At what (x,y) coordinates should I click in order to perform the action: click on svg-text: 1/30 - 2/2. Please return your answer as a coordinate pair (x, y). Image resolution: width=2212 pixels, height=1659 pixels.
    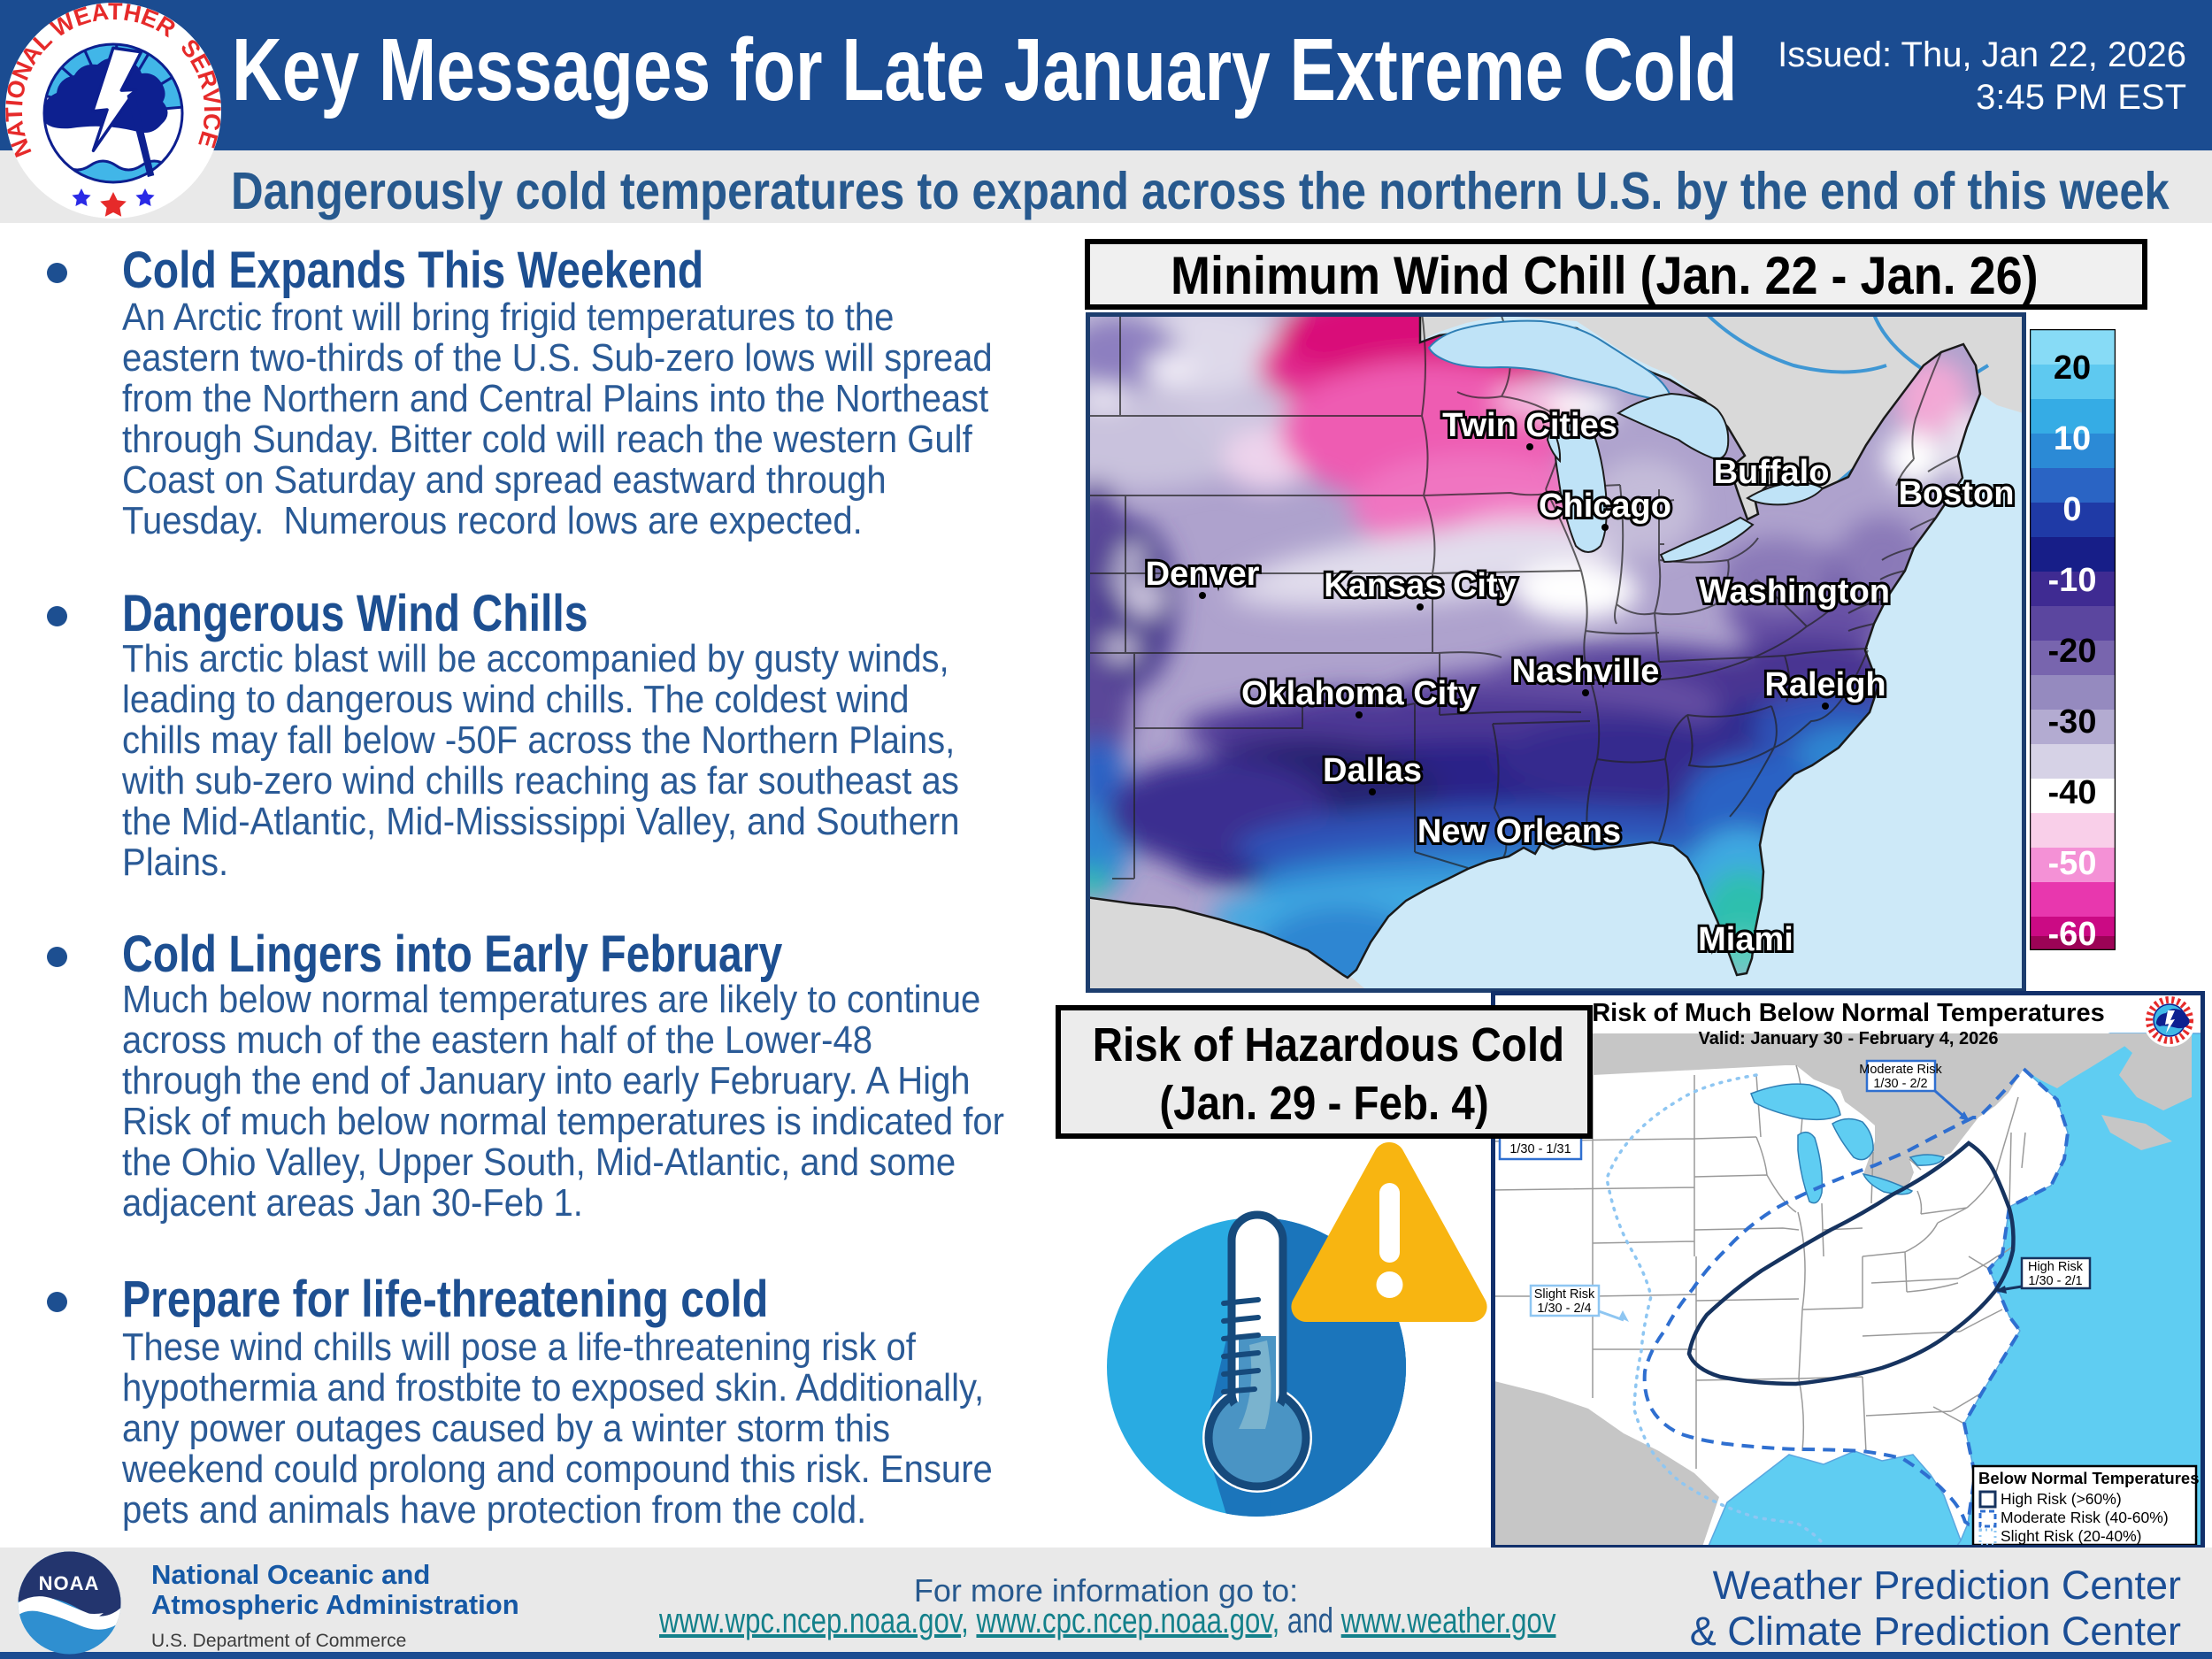
    Looking at the image, I should click on (1900, 1084).